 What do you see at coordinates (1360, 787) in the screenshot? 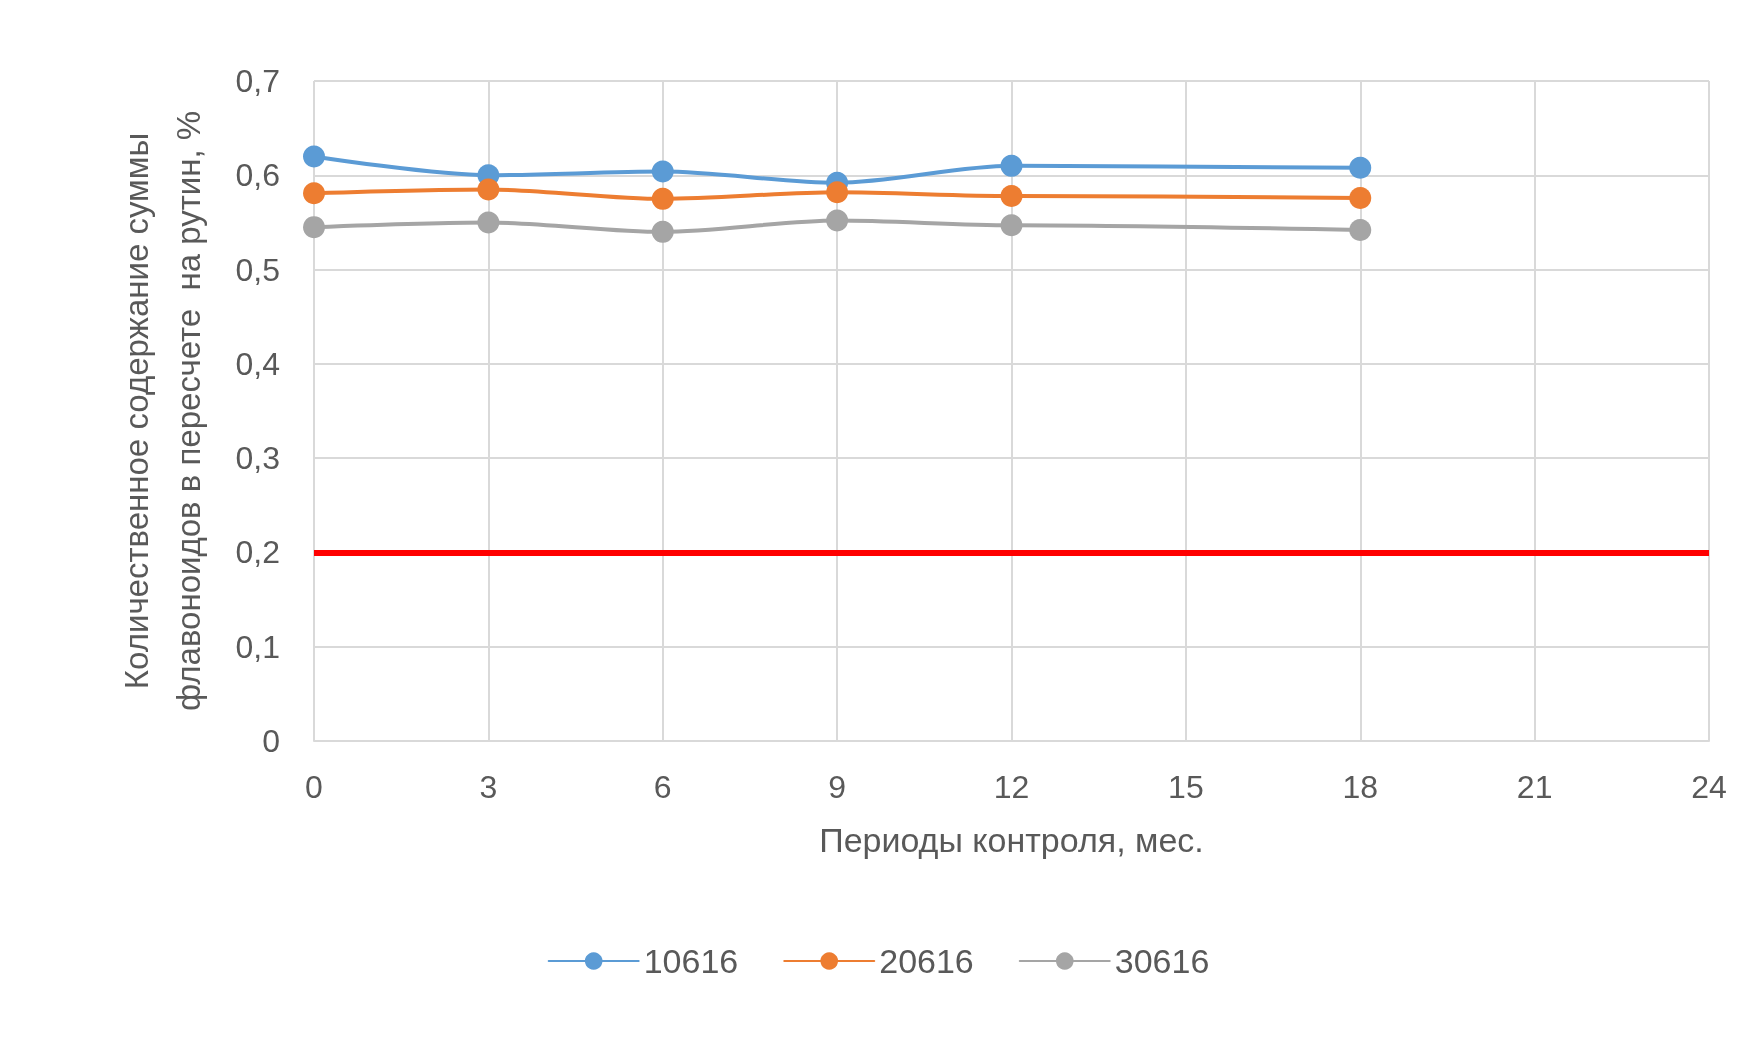
I see `x-tick-label: 18` at bounding box center [1360, 787].